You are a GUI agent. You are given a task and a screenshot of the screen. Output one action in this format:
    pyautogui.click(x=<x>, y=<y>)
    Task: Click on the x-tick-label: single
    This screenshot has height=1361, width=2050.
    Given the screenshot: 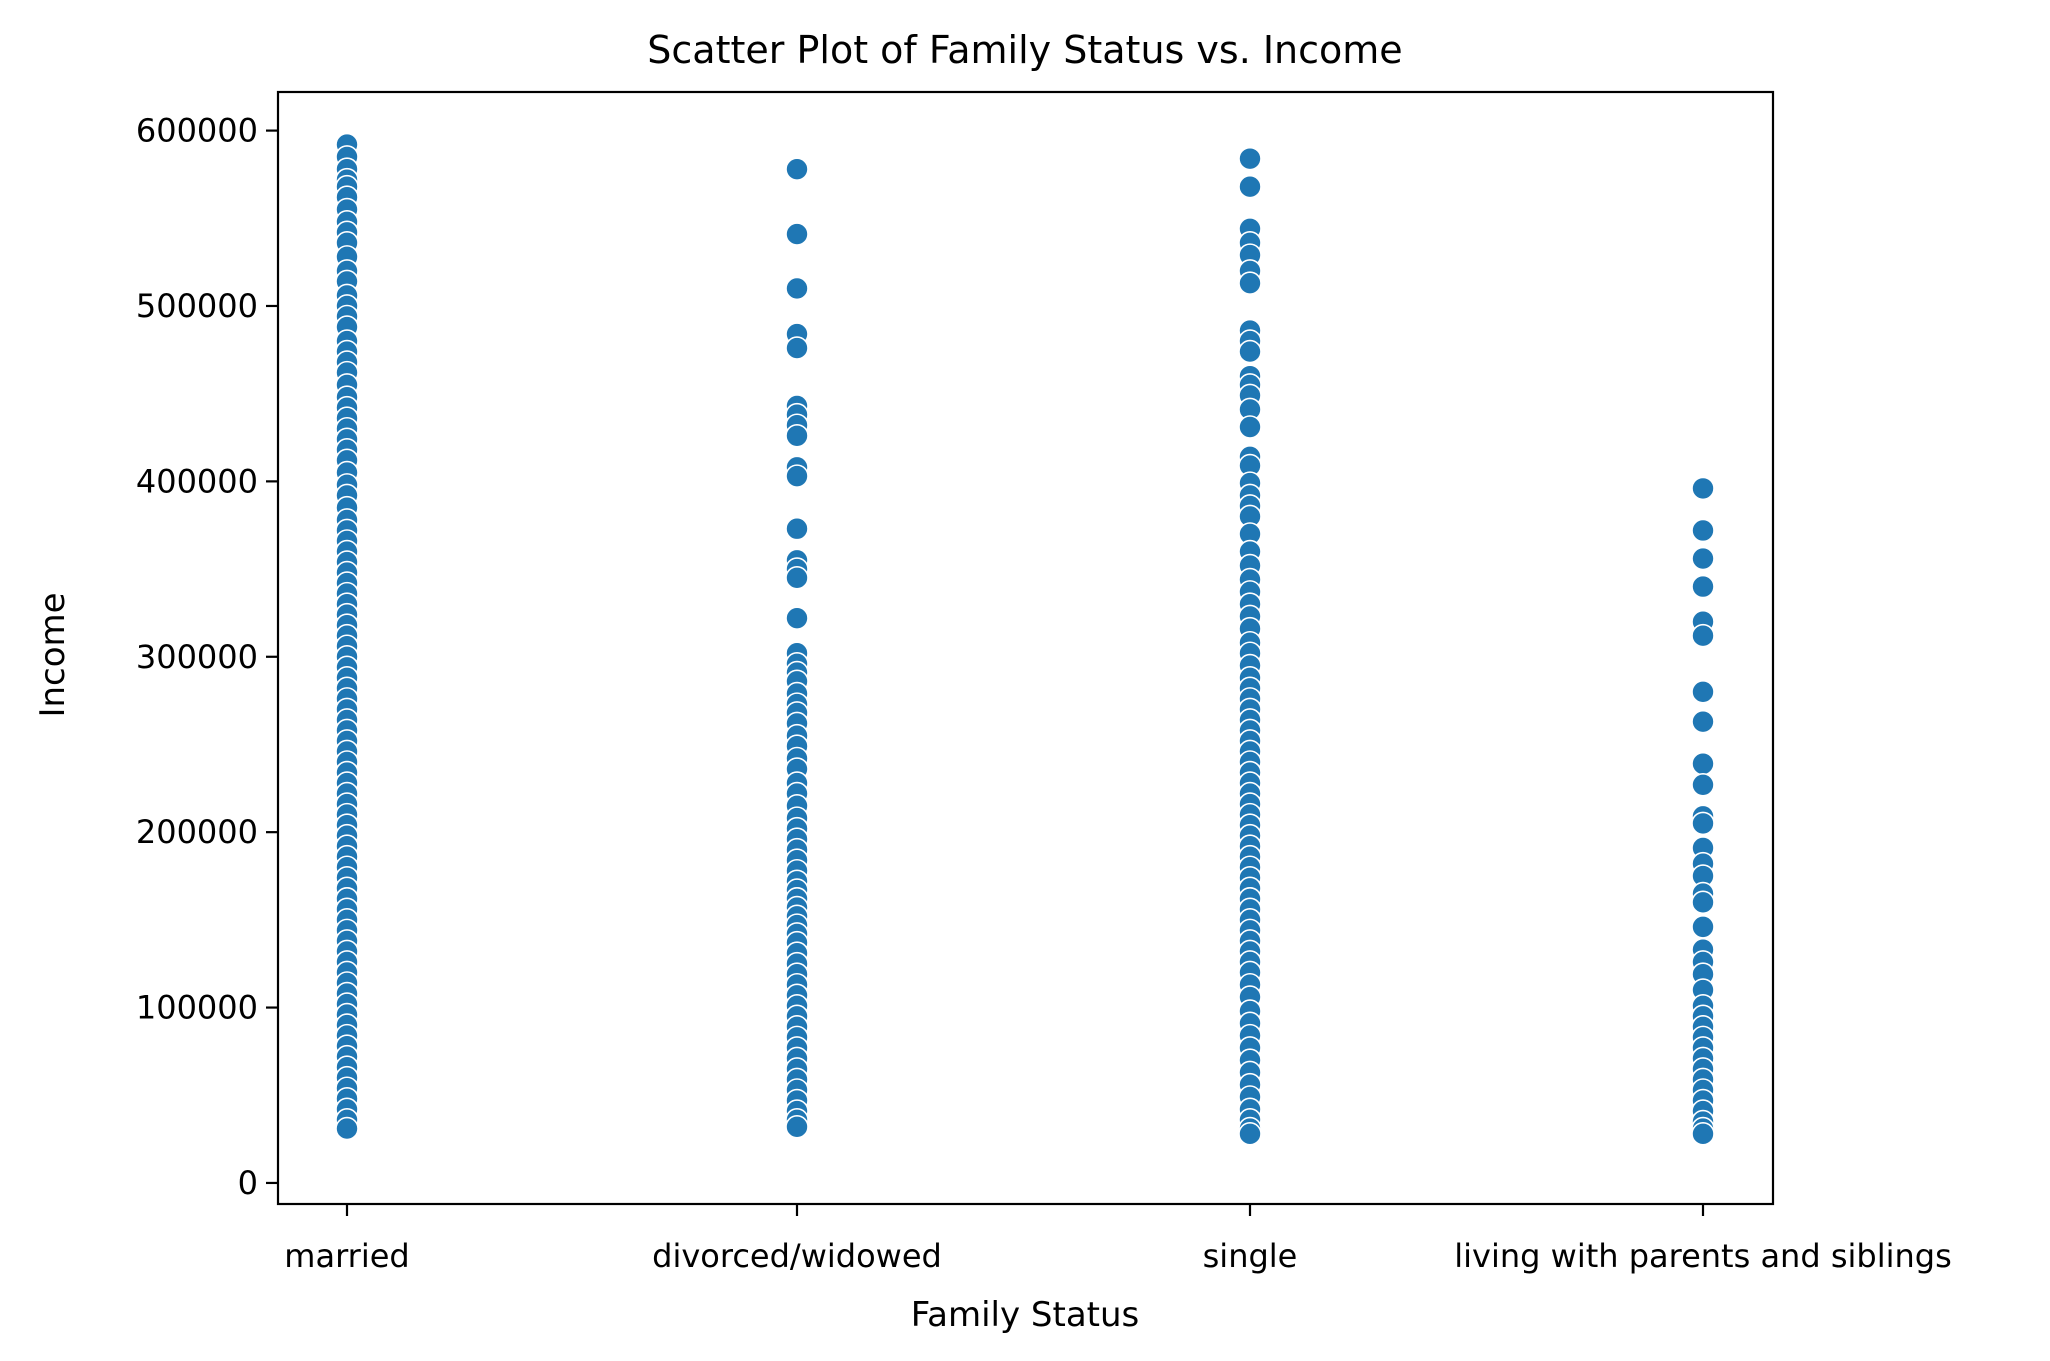 What is the action you would take?
    pyautogui.click(x=1250, y=1256)
    